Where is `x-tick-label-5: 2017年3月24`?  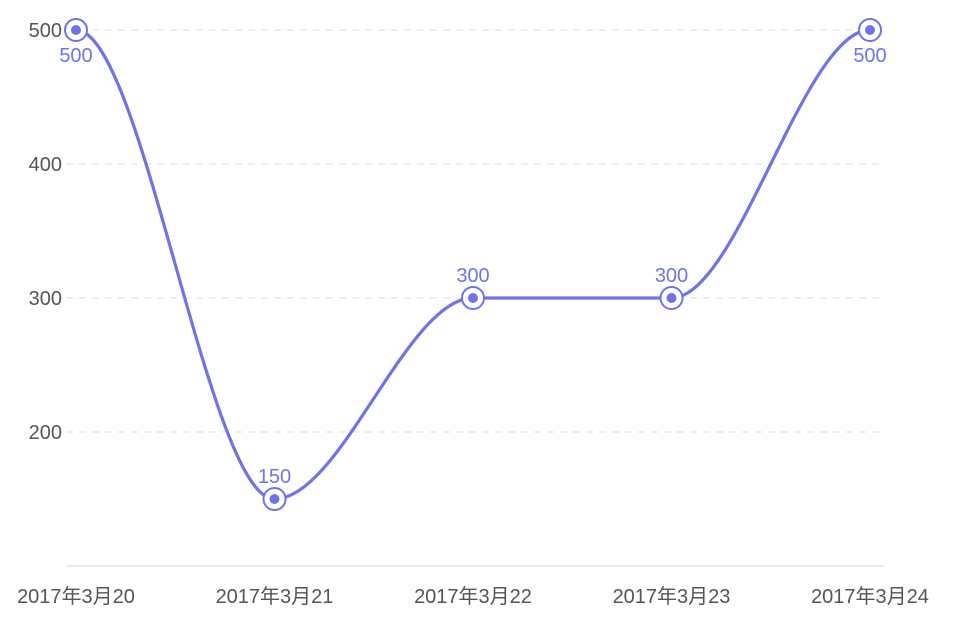
x-tick-label-5: 2017年3月24 is located at coordinates (870, 596).